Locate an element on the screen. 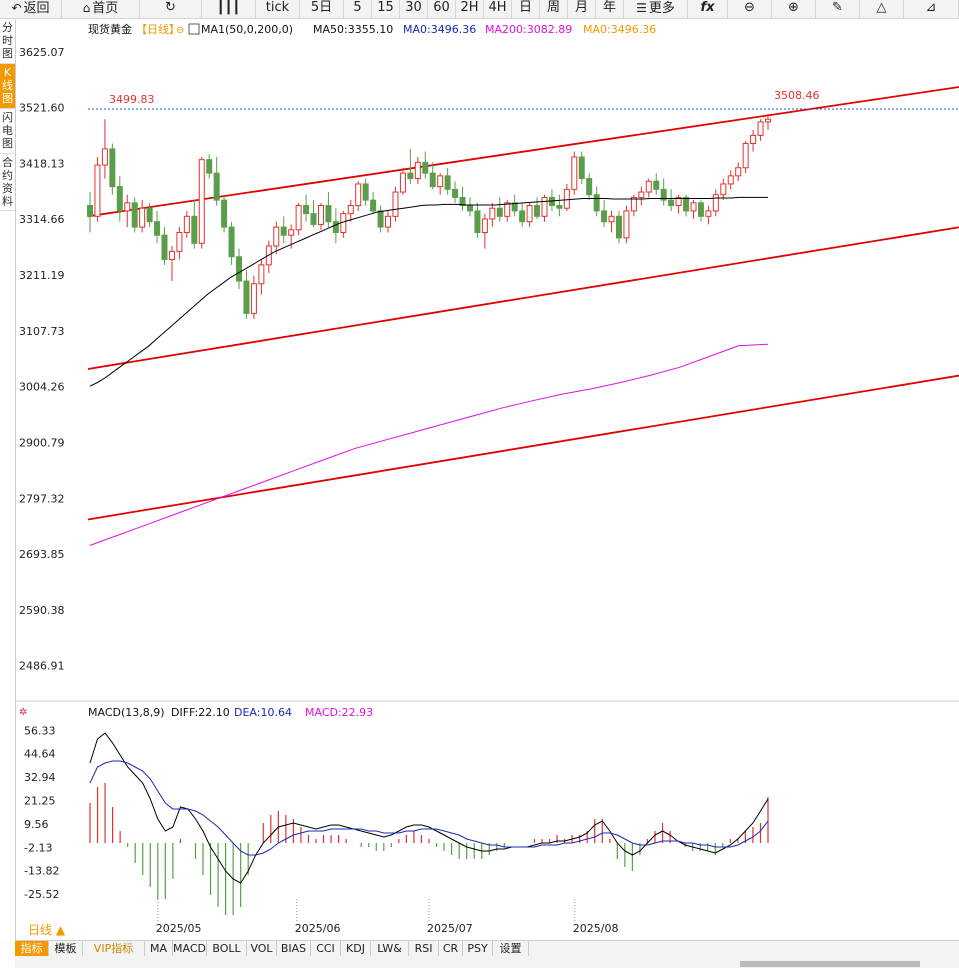 The image size is (959, 968). ma0-value-b: MA0:3496.36 is located at coordinates (619, 29).